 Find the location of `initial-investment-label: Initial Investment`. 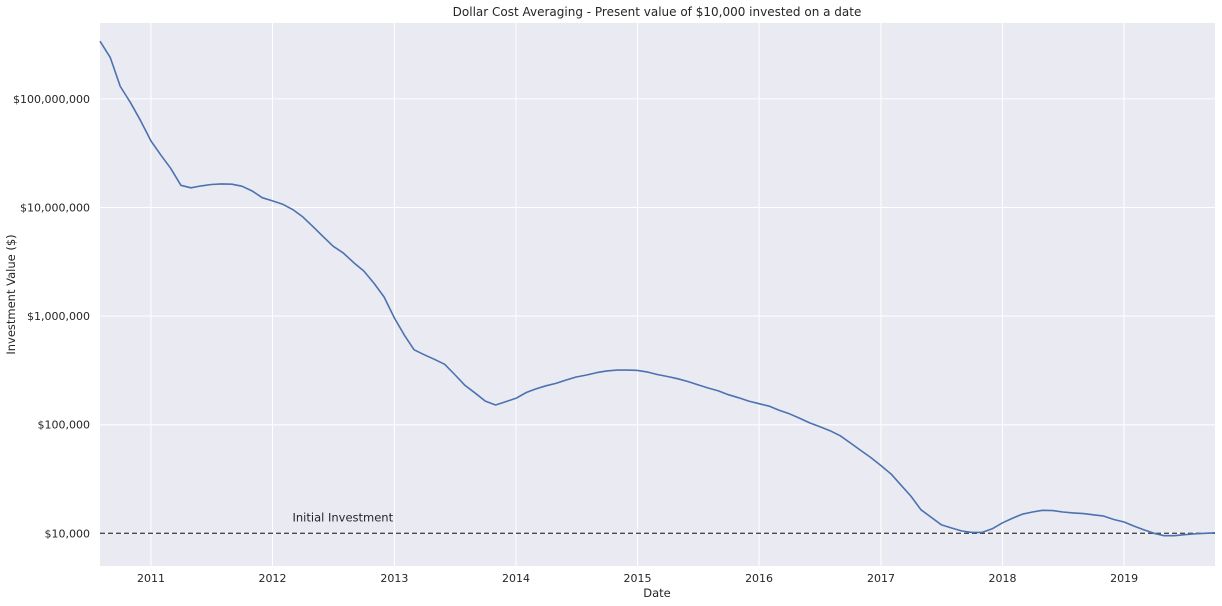

initial-investment-label: Initial Investment is located at coordinates (342, 517).